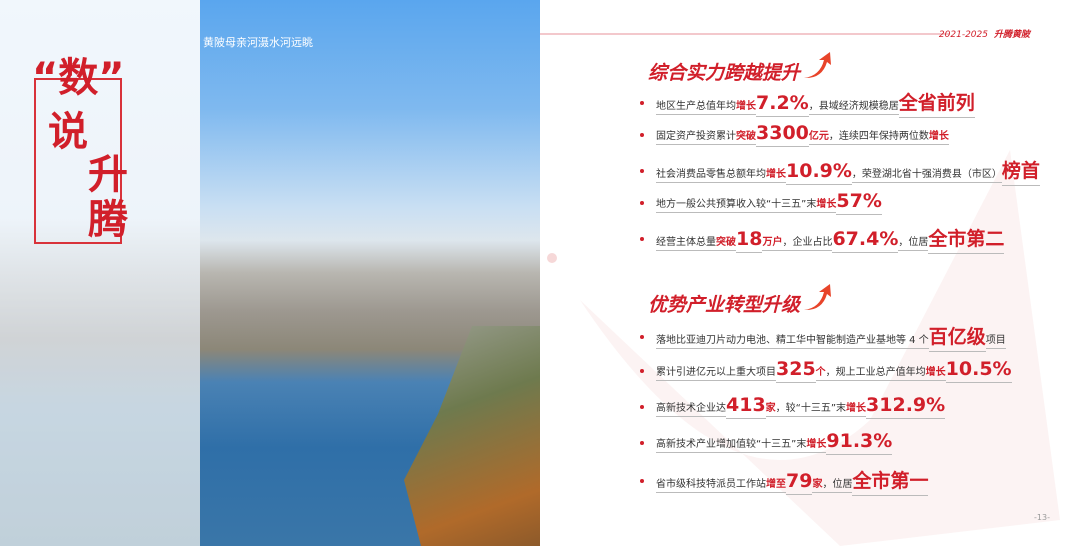  Describe the element at coordinates (782, 104) in the screenshot. I see `highlight-value: 7.2%` at that location.